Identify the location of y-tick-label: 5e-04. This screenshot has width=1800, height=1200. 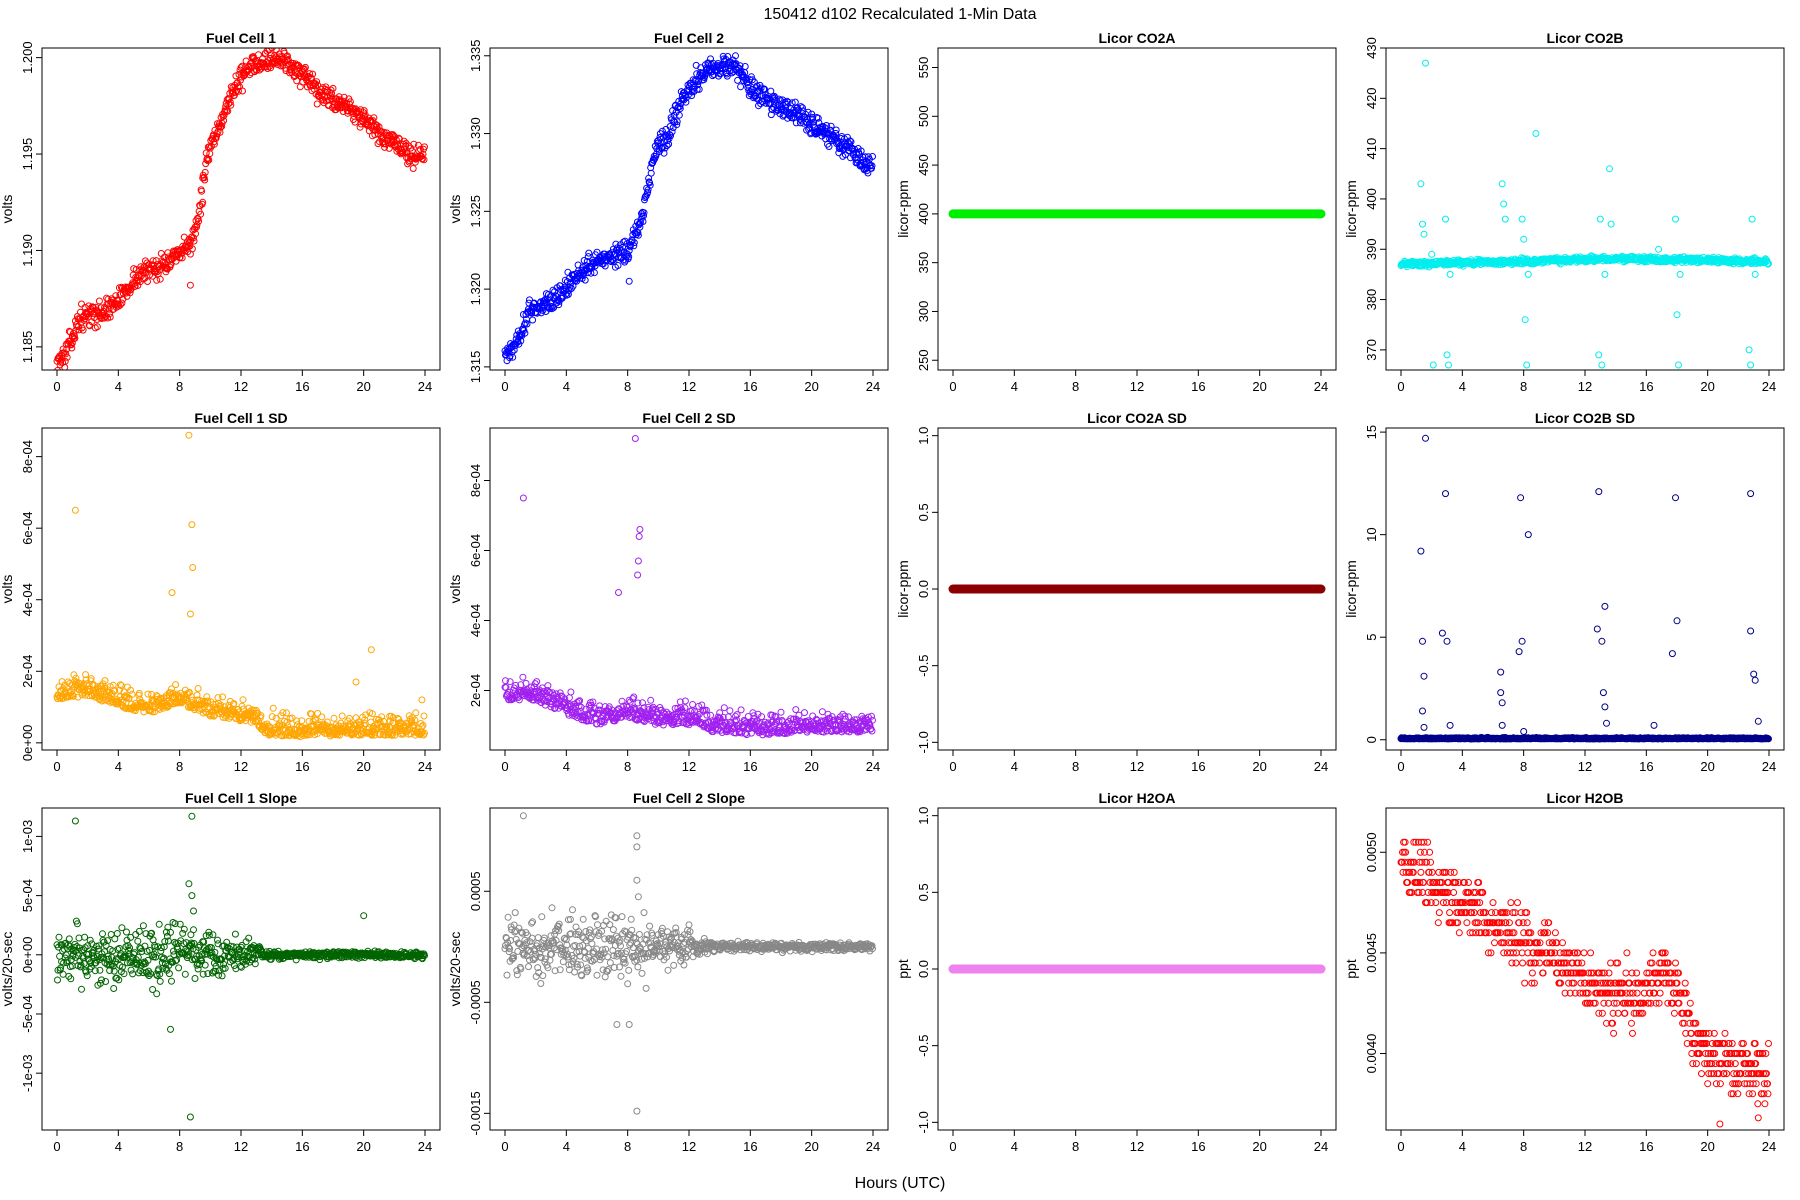
(27, 895).